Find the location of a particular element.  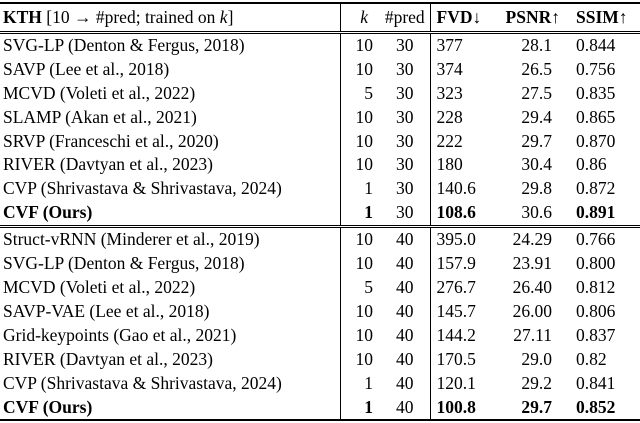

cell-ssim: 0.891 is located at coordinates (604, 214).